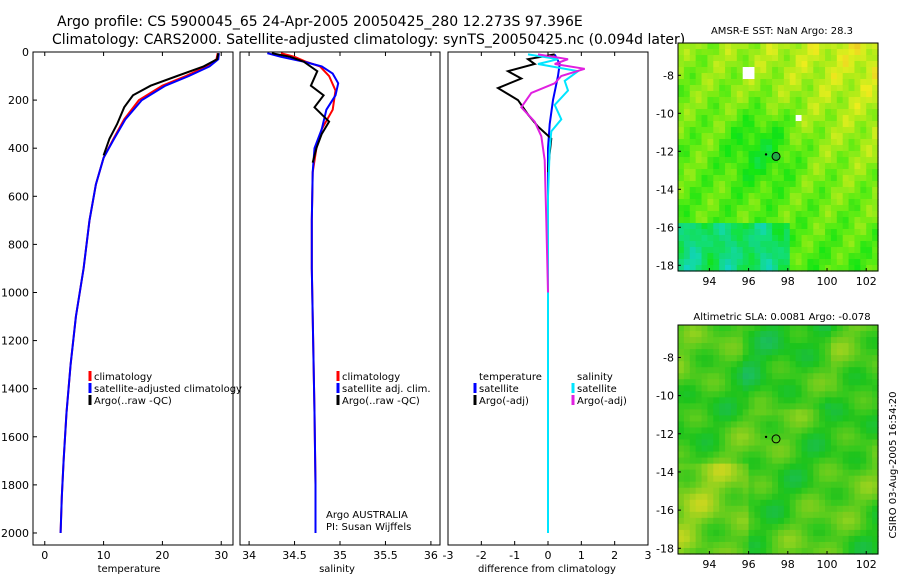  Describe the element at coordinates (827, 281) in the screenshot. I see `sst_map-xtick-label: 100` at that location.